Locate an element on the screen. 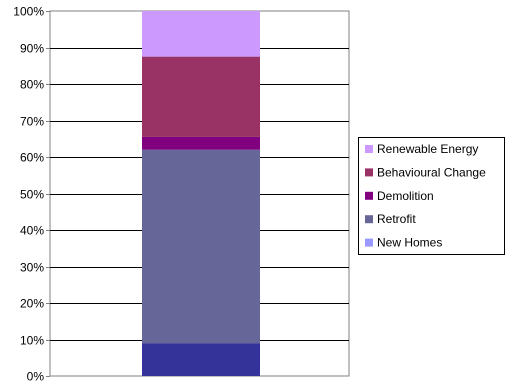 This screenshot has height=386, width=507. y-tick-label: 10% is located at coordinates (32, 341).